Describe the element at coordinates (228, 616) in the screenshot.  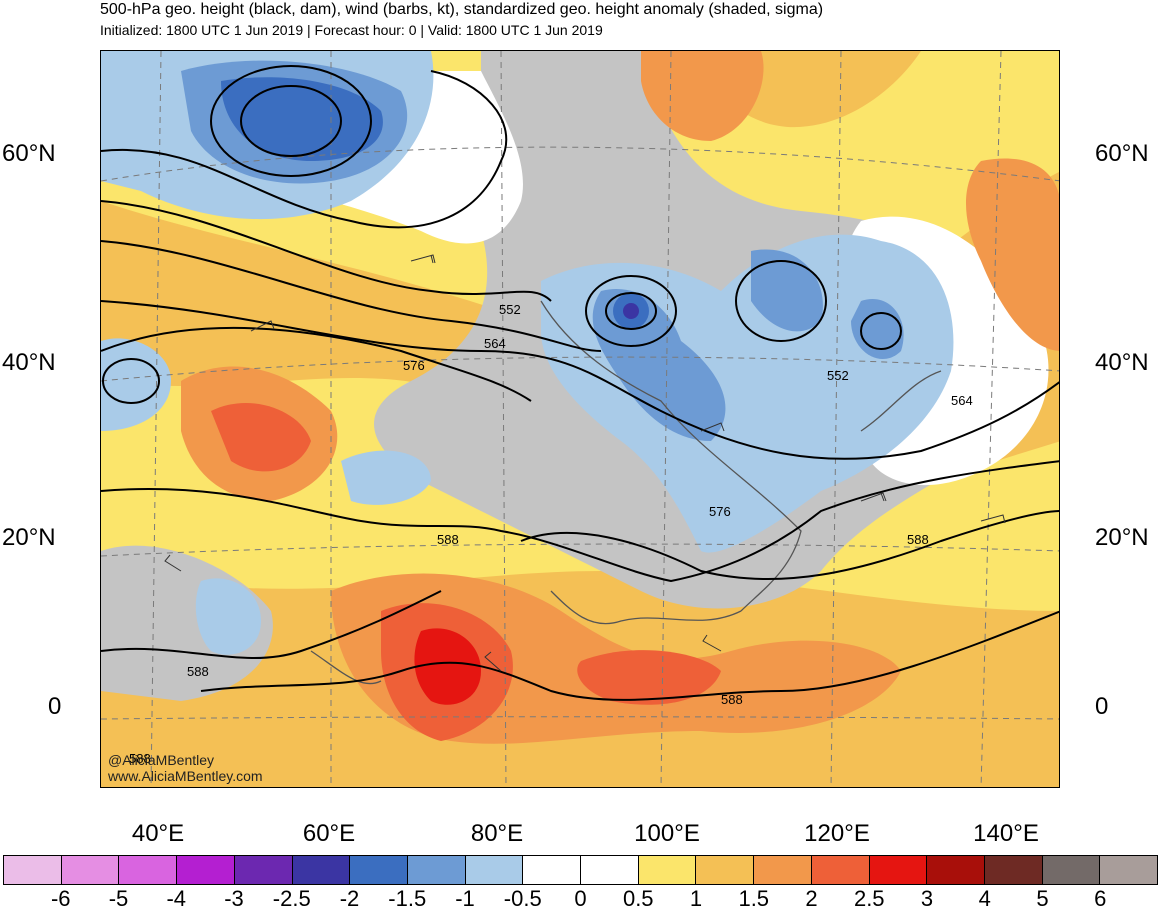
I see `anomaly-lightblue-sw` at that location.